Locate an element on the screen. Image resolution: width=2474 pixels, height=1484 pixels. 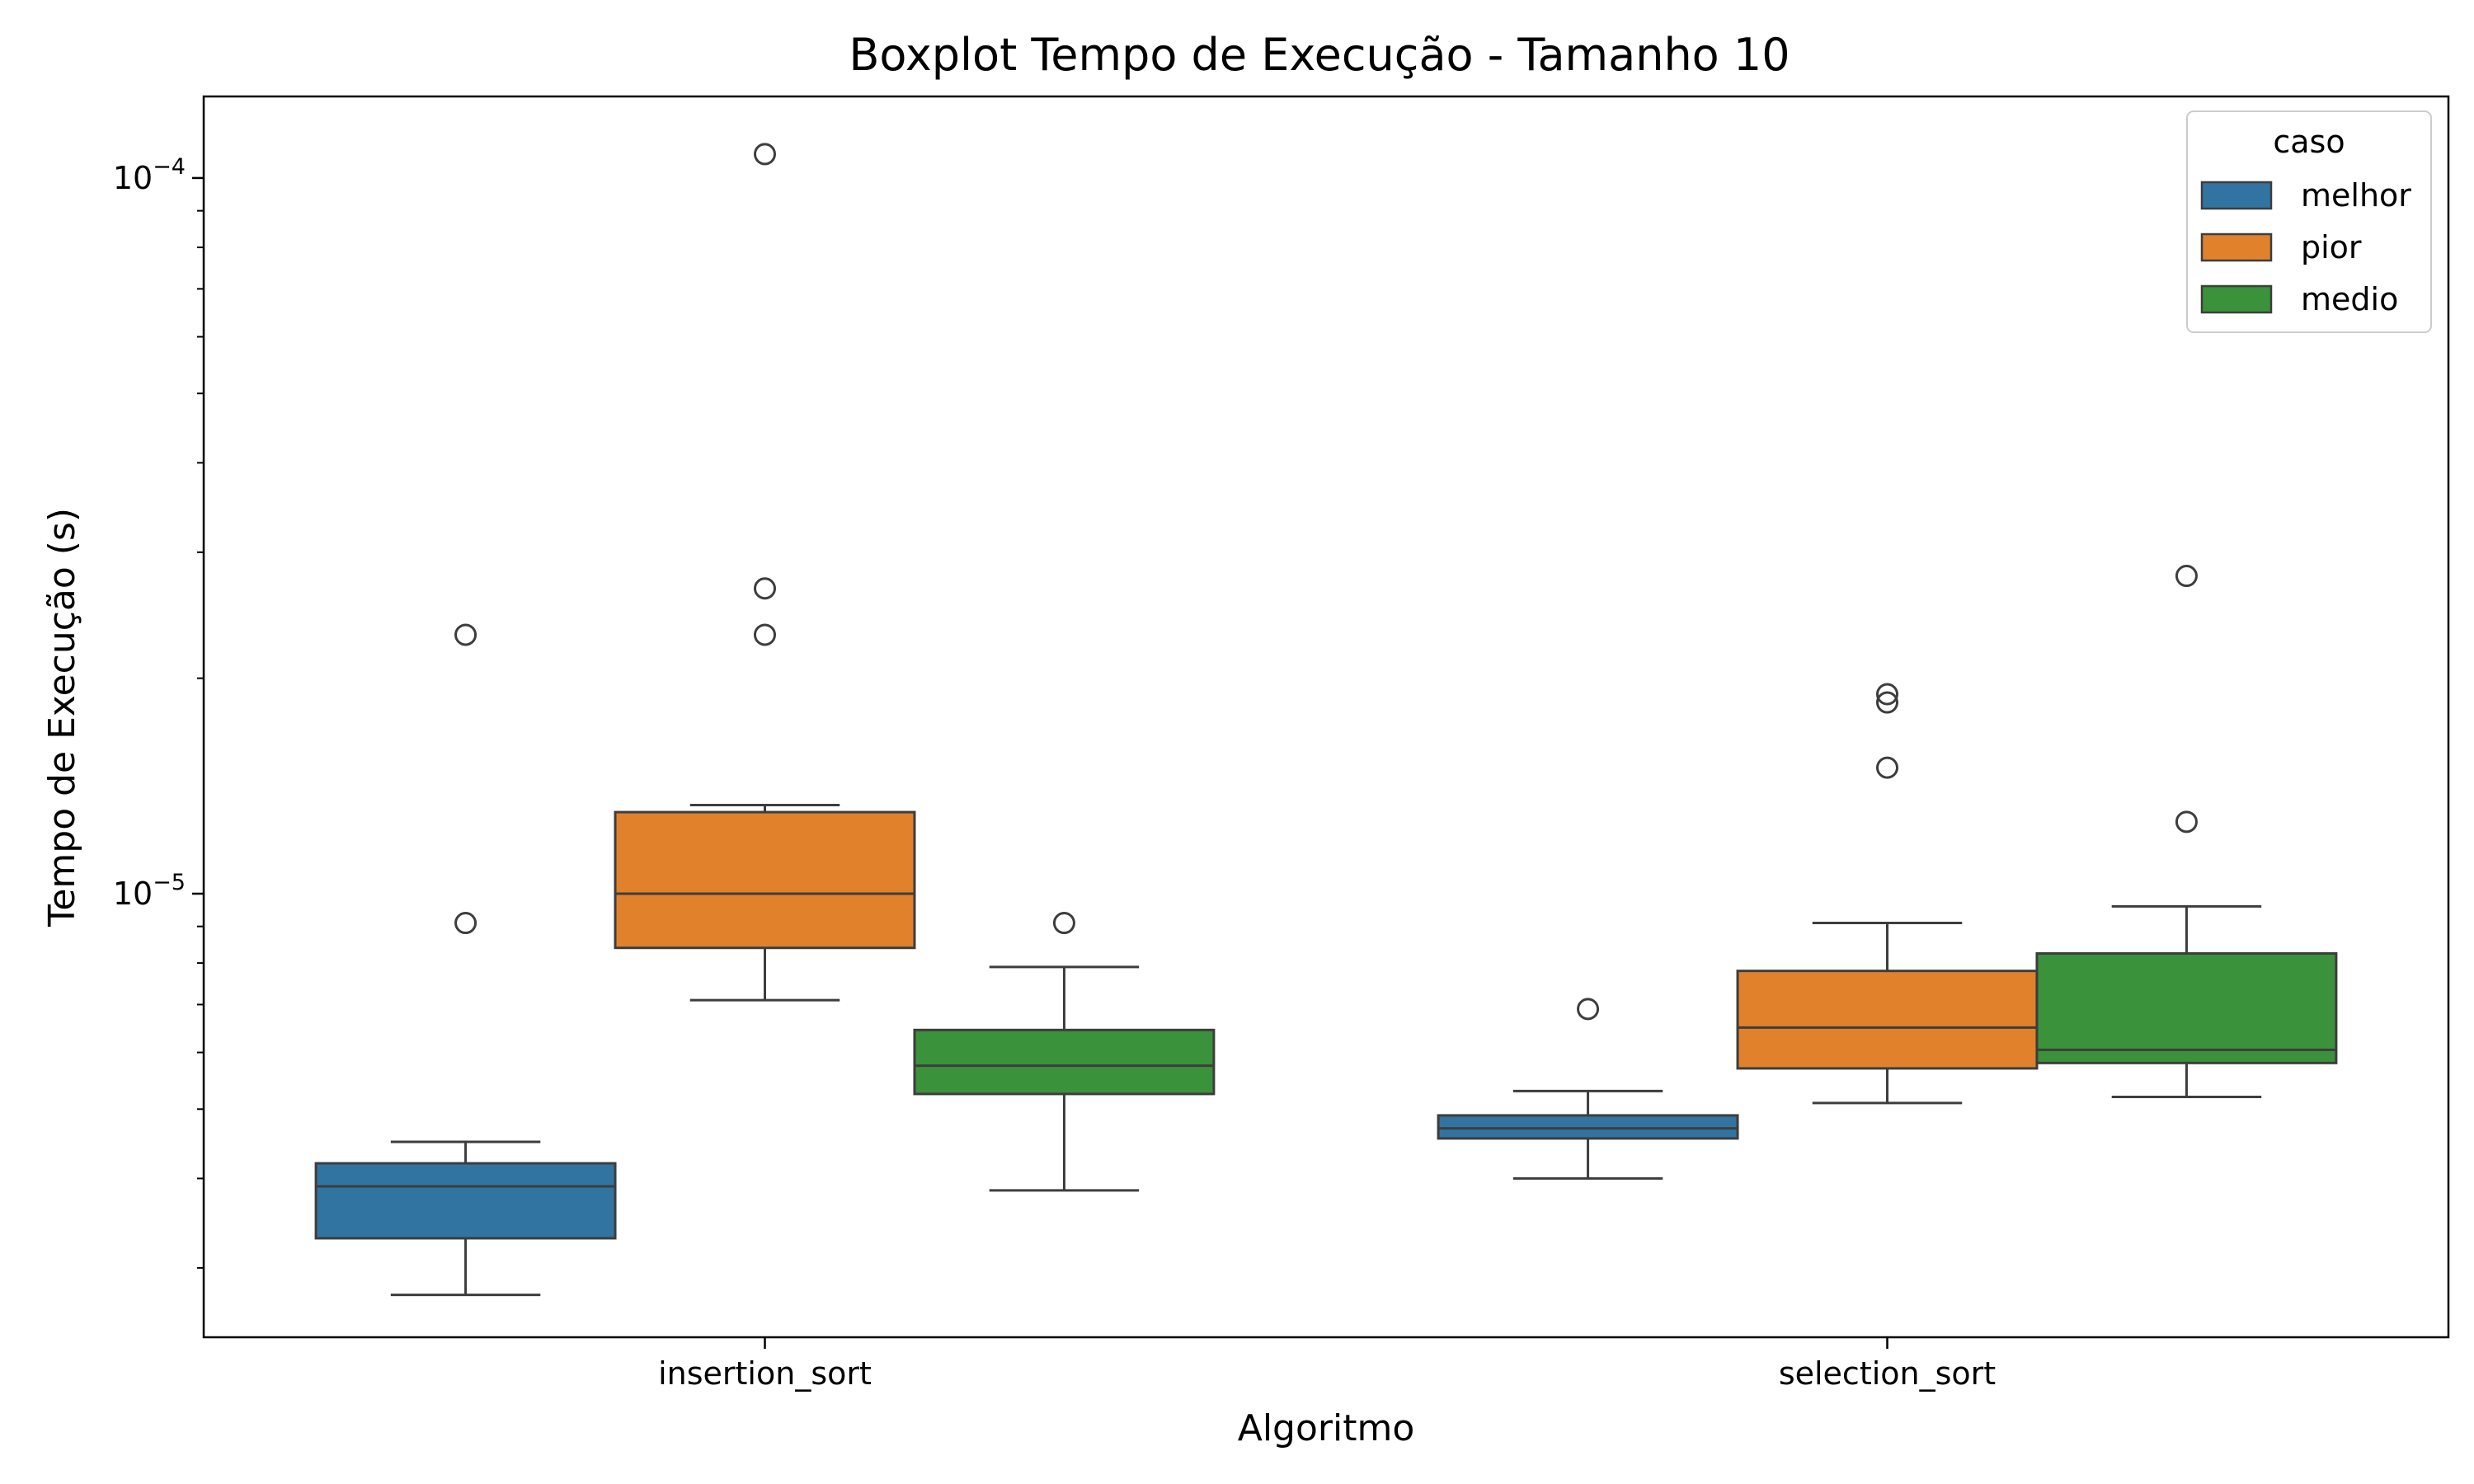
y-axis: 10⁻⁴ 10⁻⁵ is located at coordinates (158, 711).